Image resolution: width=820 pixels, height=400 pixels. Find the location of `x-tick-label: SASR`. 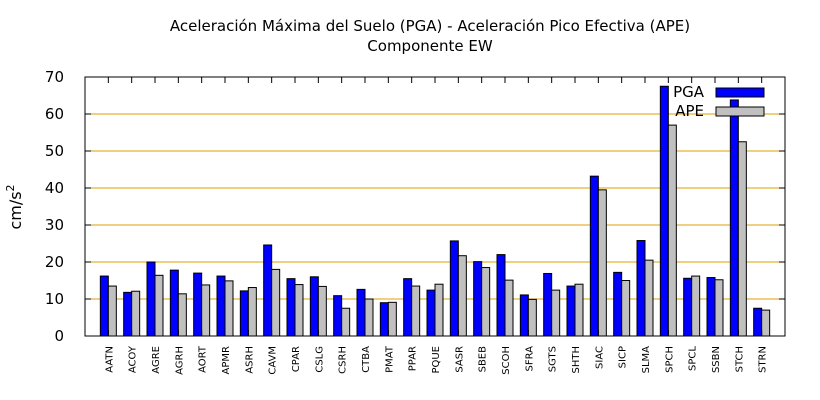

x-tick-label: SASR is located at coordinates (459, 359).